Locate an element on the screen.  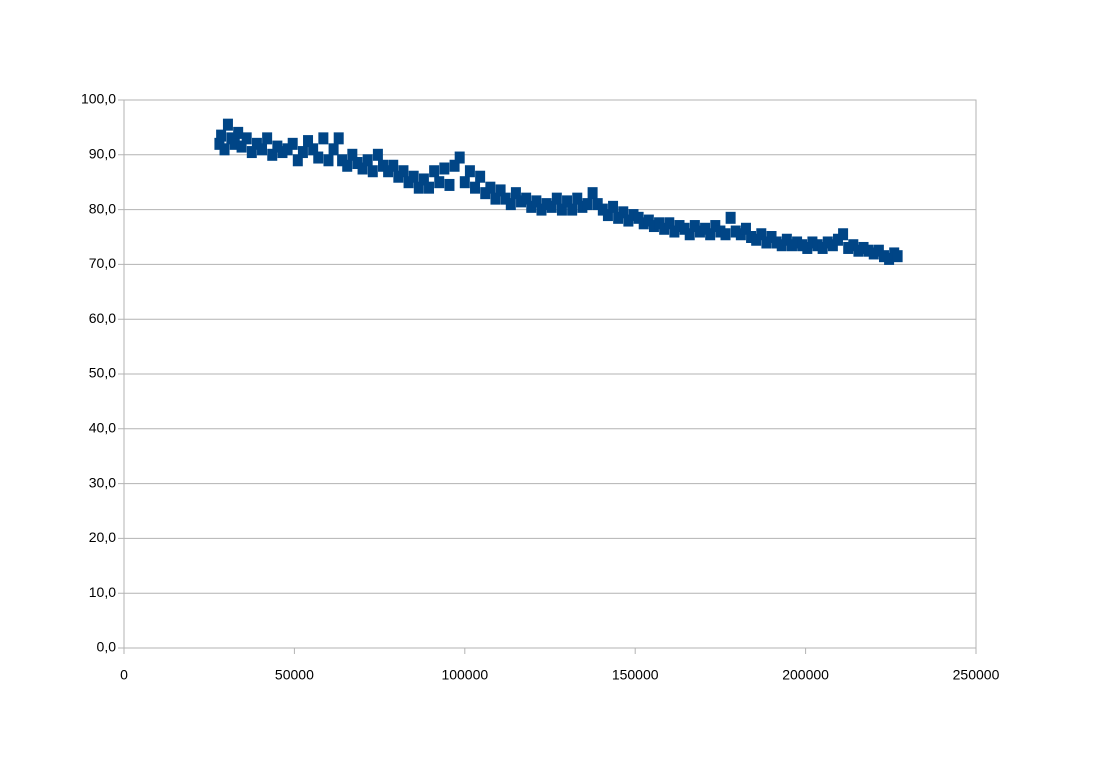
x-tick-label: 250000 is located at coordinates (976, 675).